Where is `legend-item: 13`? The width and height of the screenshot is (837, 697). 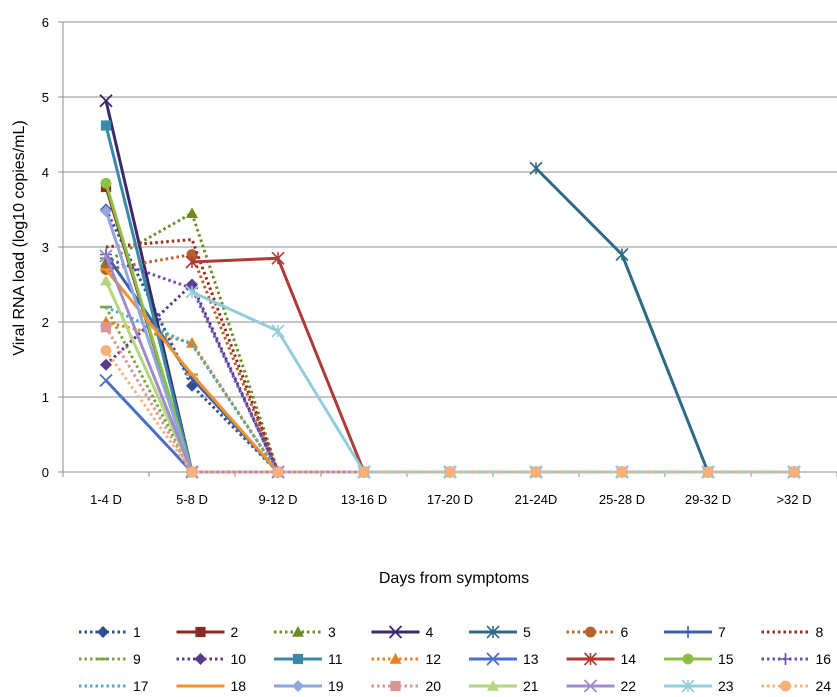 legend-item: 13 is located at coordinates (504, 659).